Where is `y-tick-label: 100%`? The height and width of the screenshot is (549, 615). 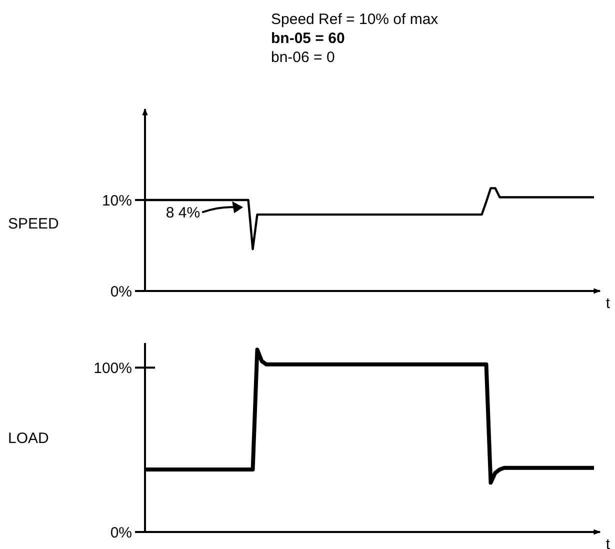
y-tick-label: 100% is located at coordinates (113, 368).